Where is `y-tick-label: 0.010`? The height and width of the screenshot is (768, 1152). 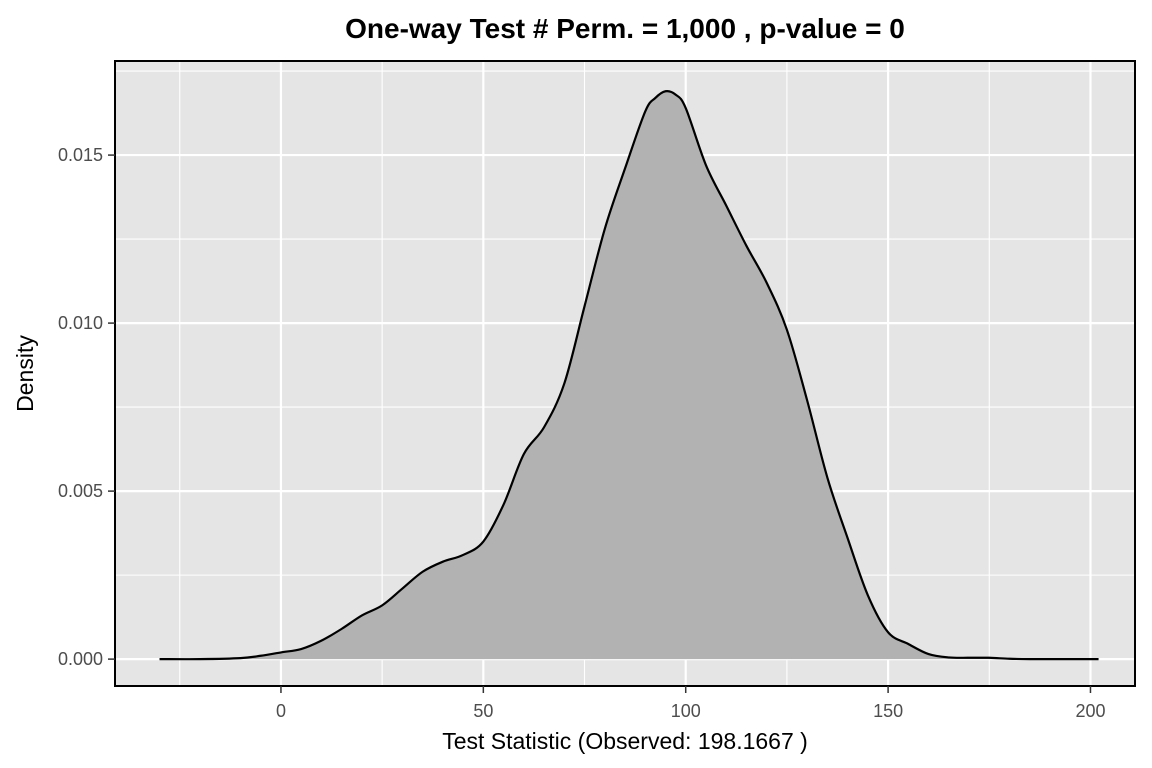
y-tick-label: 0.010 is located at coordinates (80, 323).